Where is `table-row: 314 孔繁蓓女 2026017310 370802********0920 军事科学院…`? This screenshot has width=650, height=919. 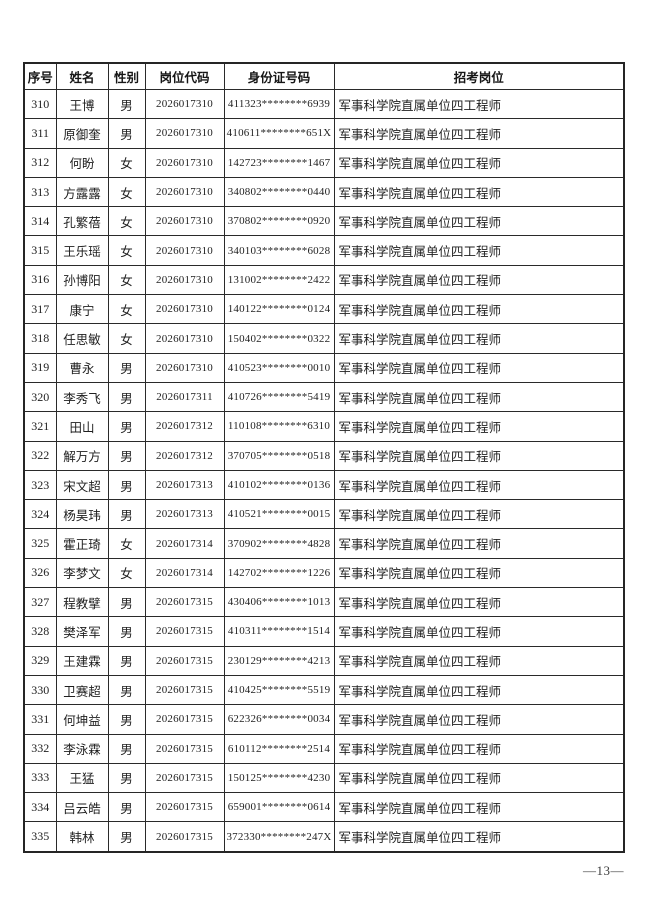
table-row: 314 孔繁蓓女 2026017310 370802********0920 军事科学院… is located at coordinates (324, 221).